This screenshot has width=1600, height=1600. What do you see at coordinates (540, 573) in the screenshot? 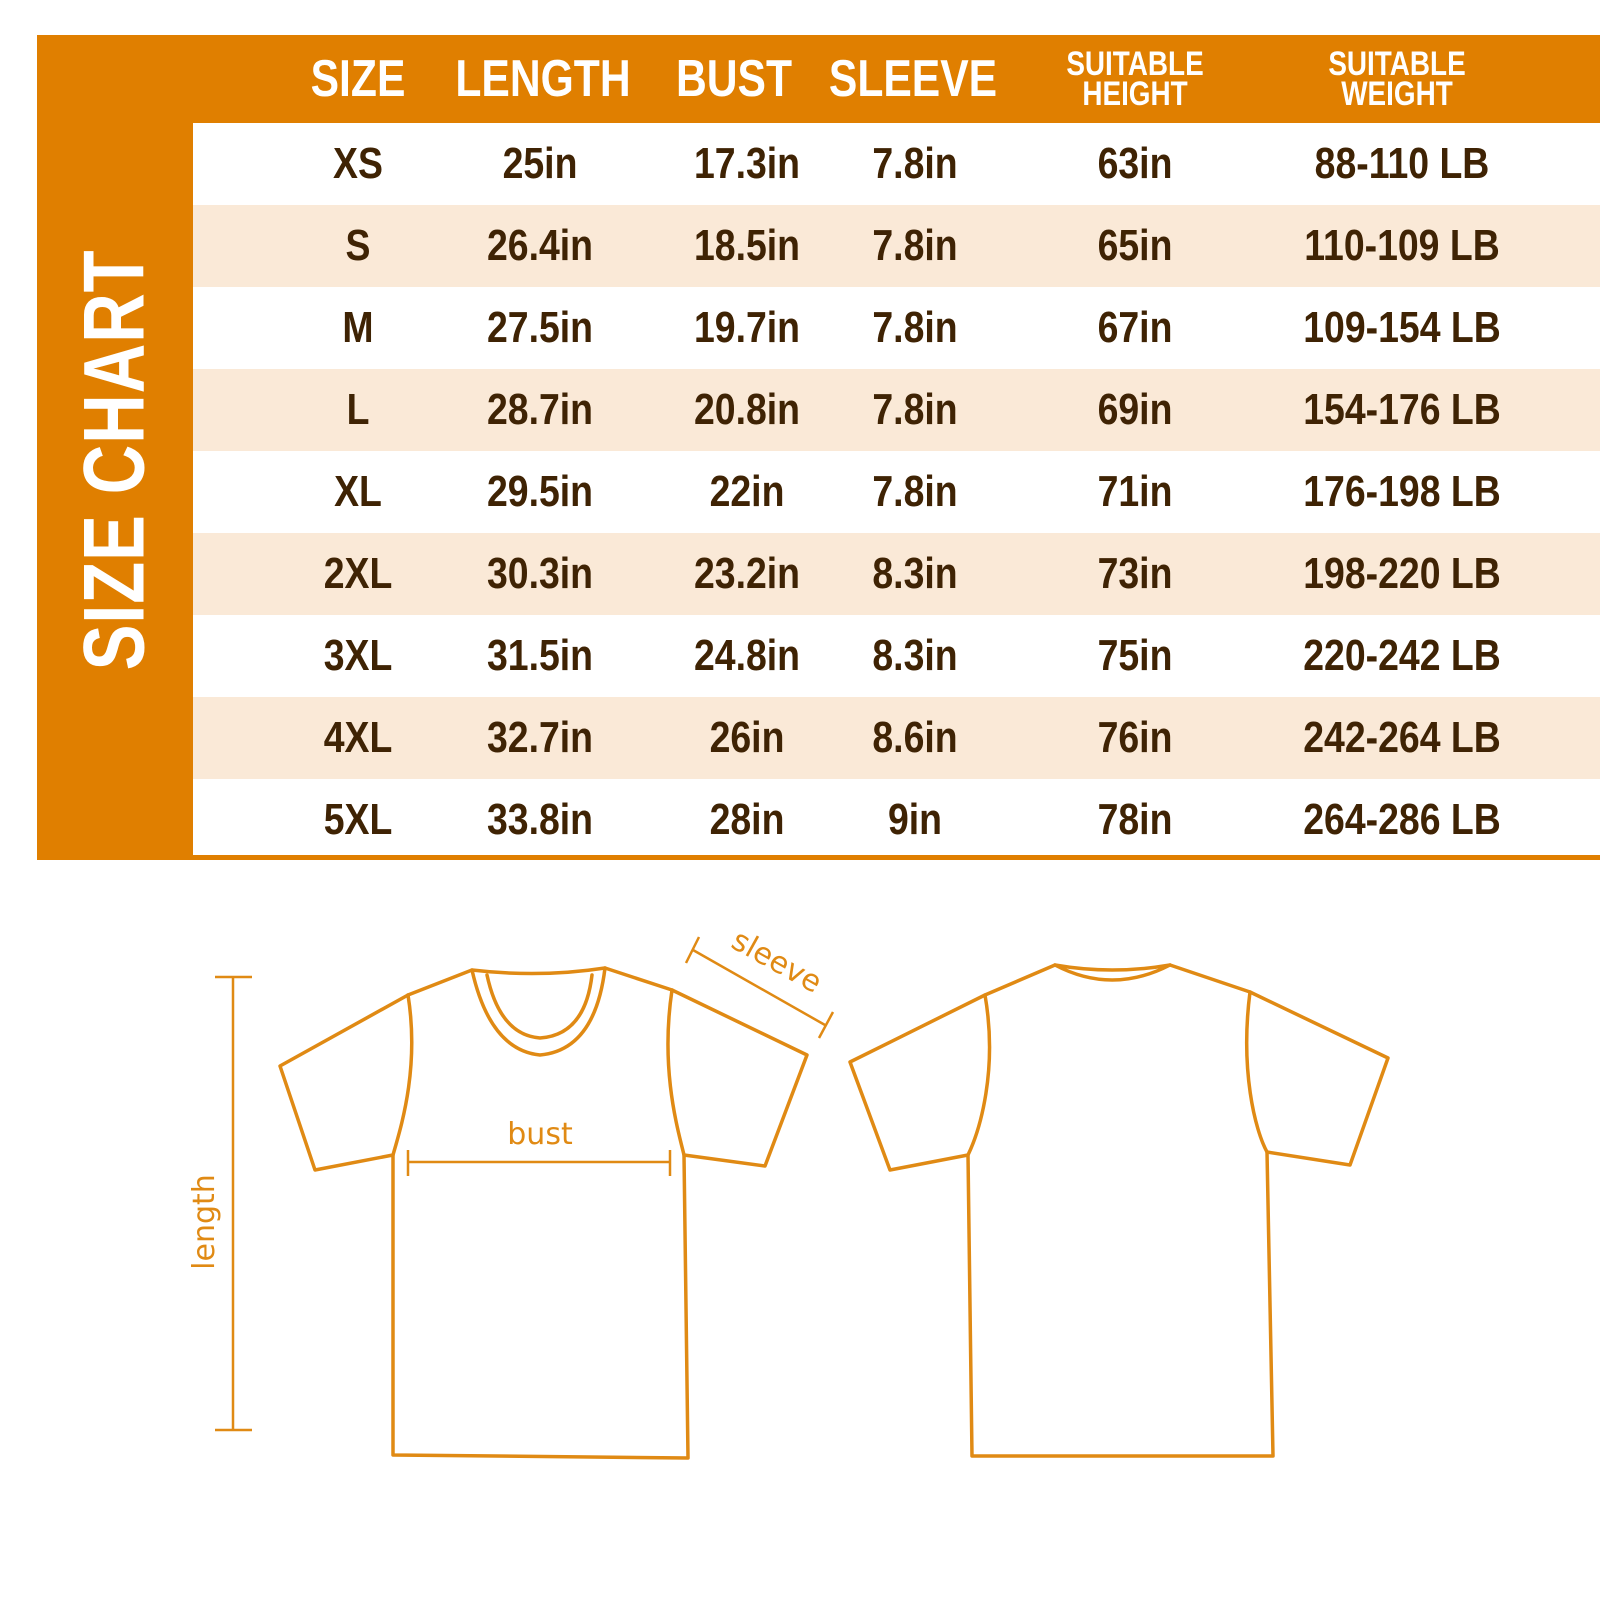
I see `cell-length: 30.3in` at bounding box center [540, 573].